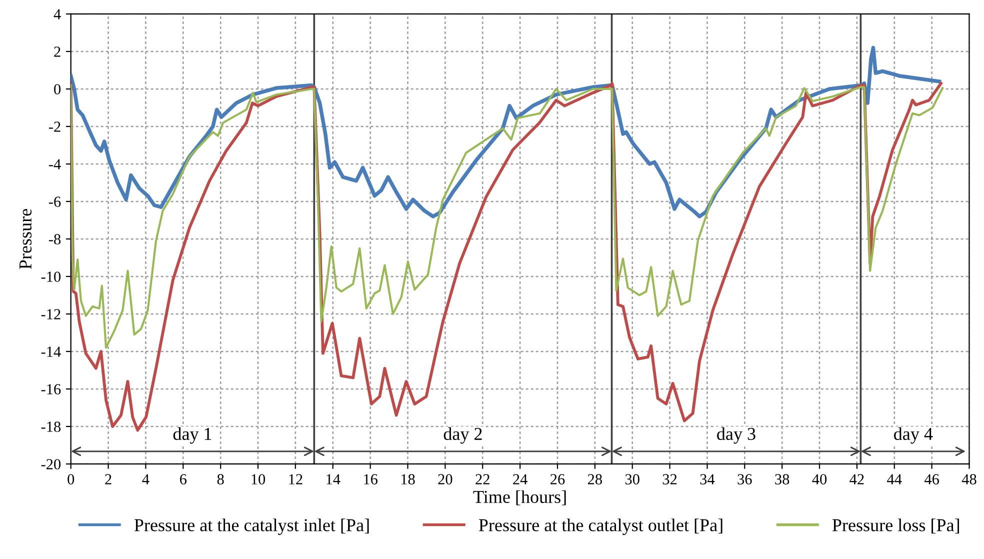 This screenshot has height=559, width=984. I want to click on x-tick-label: 38, so click(782, 479).